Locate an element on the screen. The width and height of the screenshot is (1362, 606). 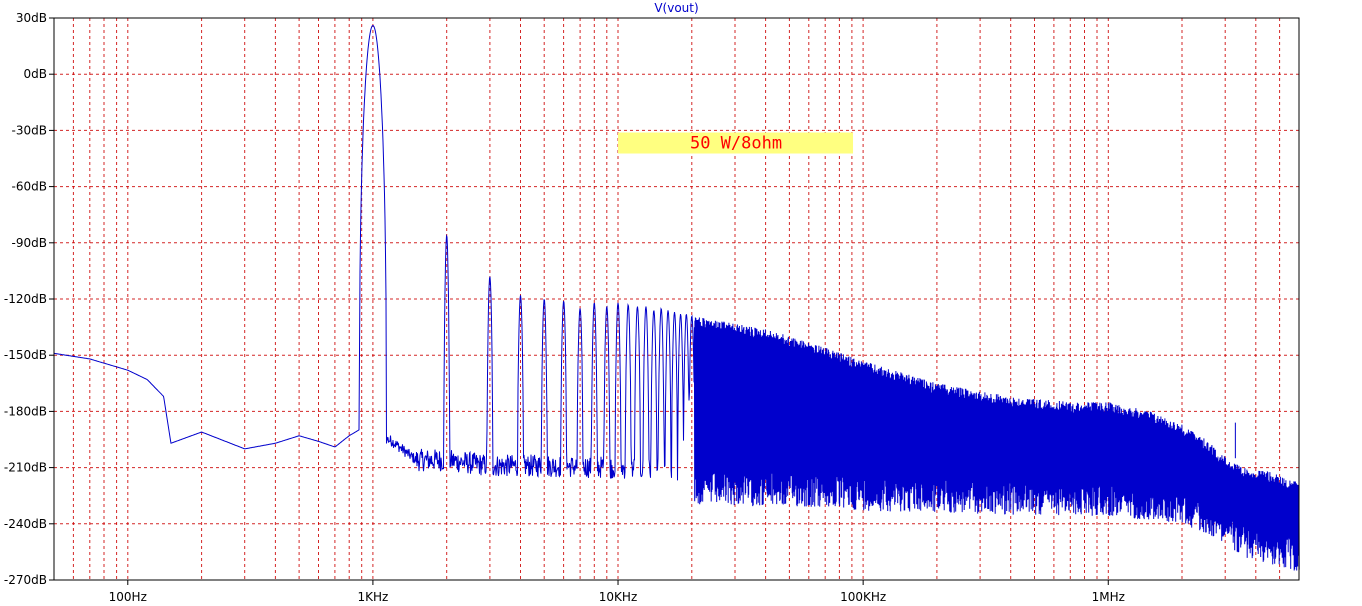
y-tick-label: -30dB is located at coordinates (29, 130).